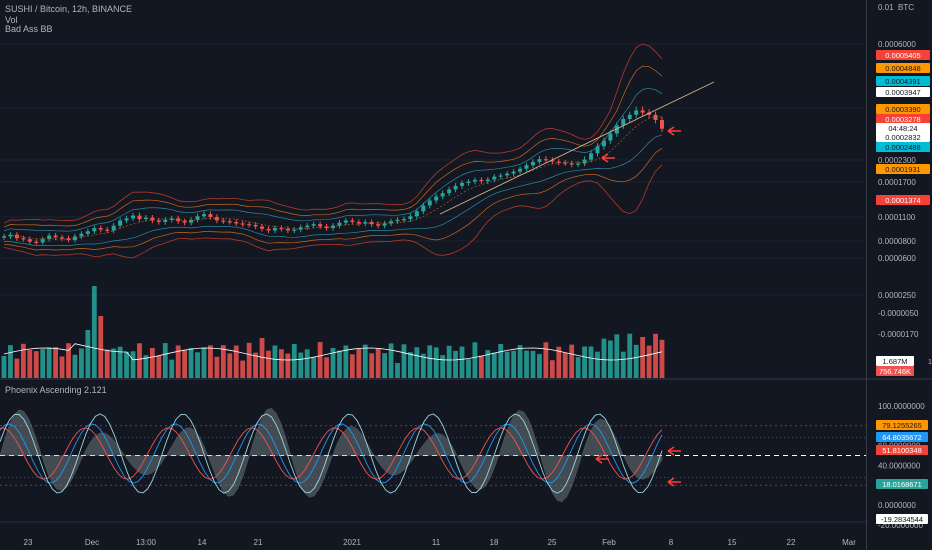 The height and width of the screenshot is (550, 932). What do you see at coordinates (898, 334) in the screenshot?
I see `price-tick-negative: -0.0000170` at bounding box center [898, 334].